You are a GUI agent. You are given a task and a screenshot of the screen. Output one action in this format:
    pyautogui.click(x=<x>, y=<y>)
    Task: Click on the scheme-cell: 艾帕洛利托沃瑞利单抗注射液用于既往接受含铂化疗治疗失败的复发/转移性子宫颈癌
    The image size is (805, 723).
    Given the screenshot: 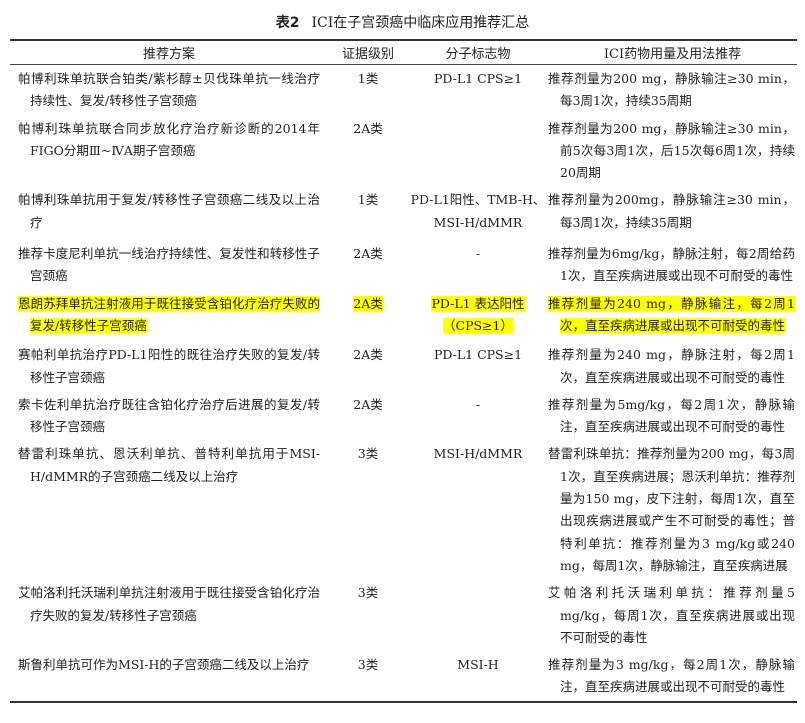 What is the action you would take?
    pyautogui.click(x=169, y=615)
    